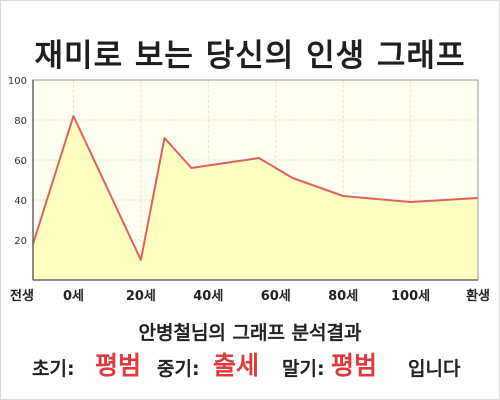 This screenshot has height=400, width=500. I want to click on chart-title: 재미로 보는 당신의 인생 그래프, so click(250, 56).